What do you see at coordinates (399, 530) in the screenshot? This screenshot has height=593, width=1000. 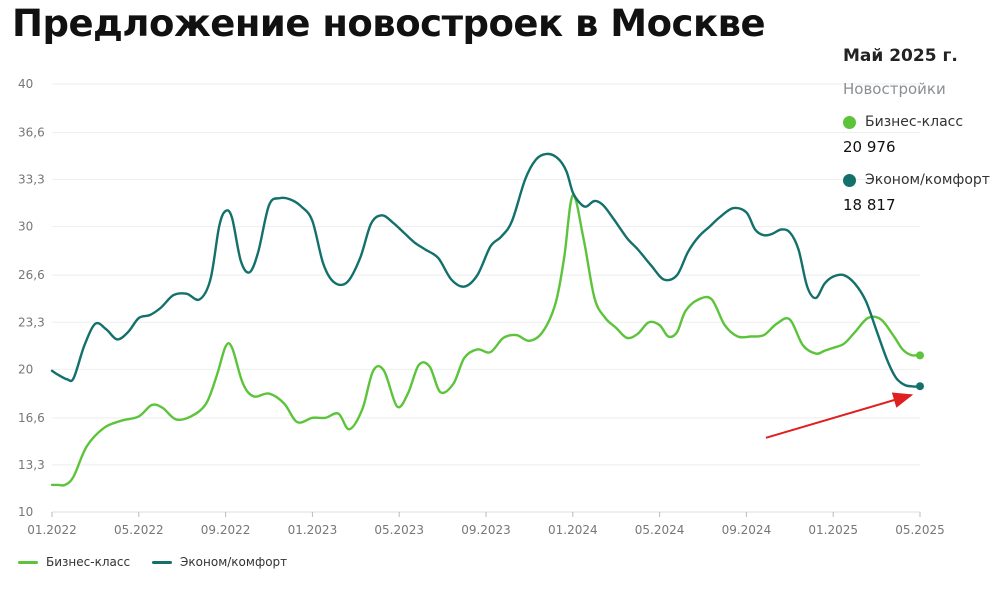 I see `x-tick-label: 05.2023` at bounding box center [399, 530].